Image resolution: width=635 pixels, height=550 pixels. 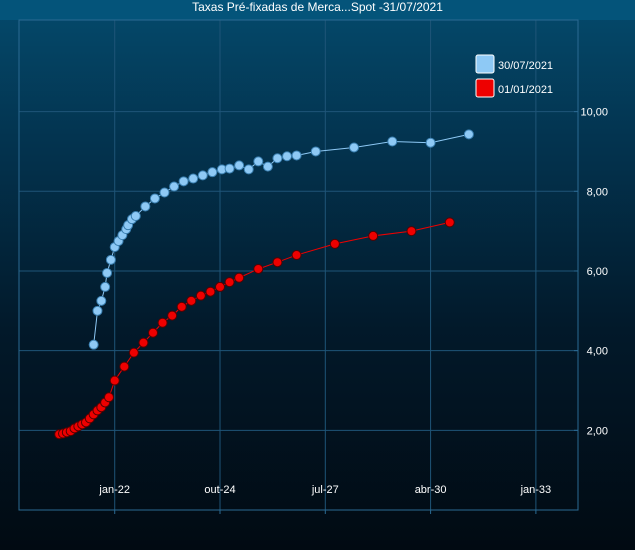 What do you see at coordinates (431, 490) in the screenshot?
I see `x-tick-label-3: abr-30` at bounding box center [431, 490].